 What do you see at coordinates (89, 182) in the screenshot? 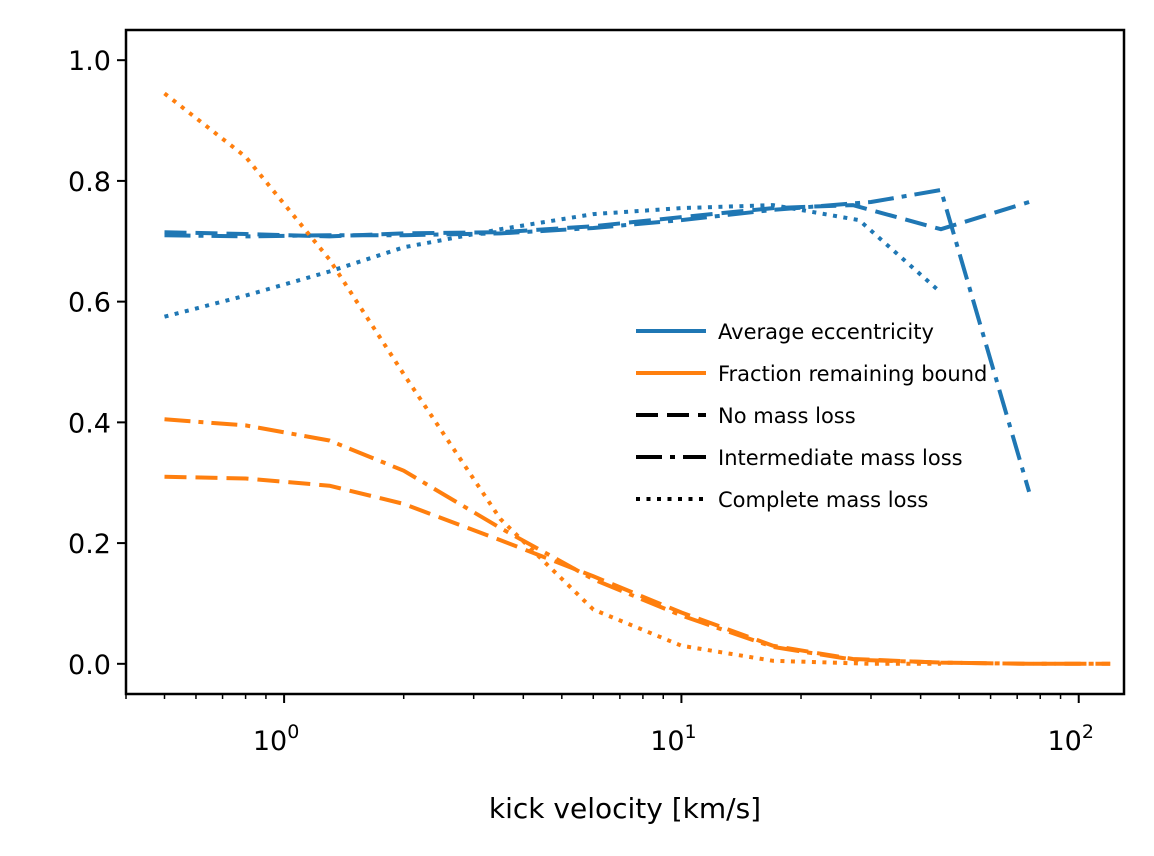
I see `y-tick-label-4: 0.8` at bounding box center [89, 182].